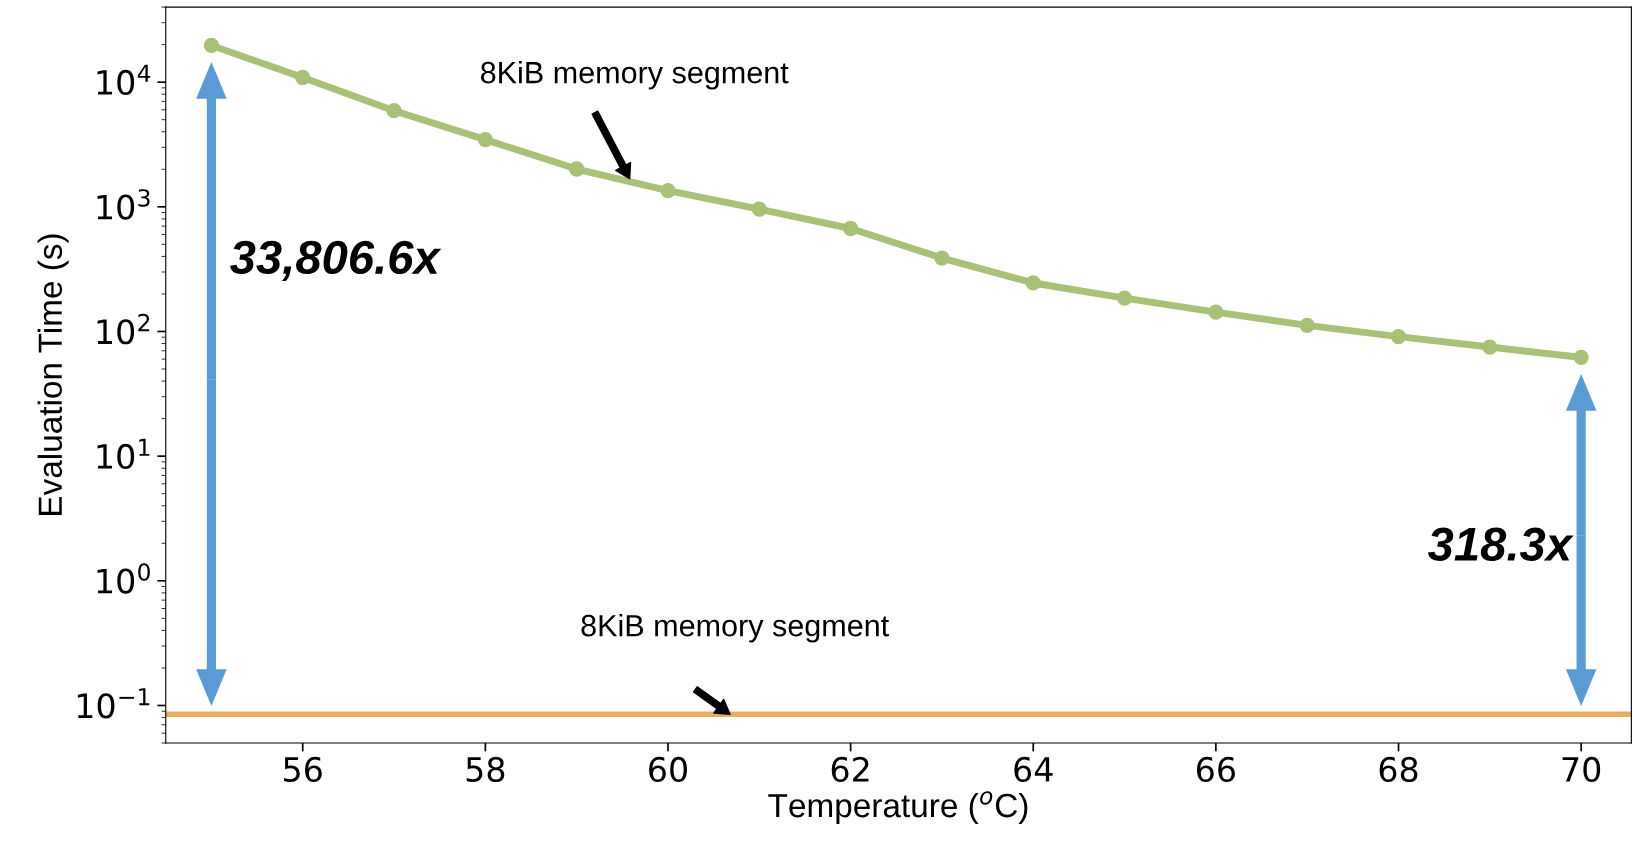  Describe the element at coordinates (303, 769) in the screenshot. I see `x-tick-label: 56` at that location.